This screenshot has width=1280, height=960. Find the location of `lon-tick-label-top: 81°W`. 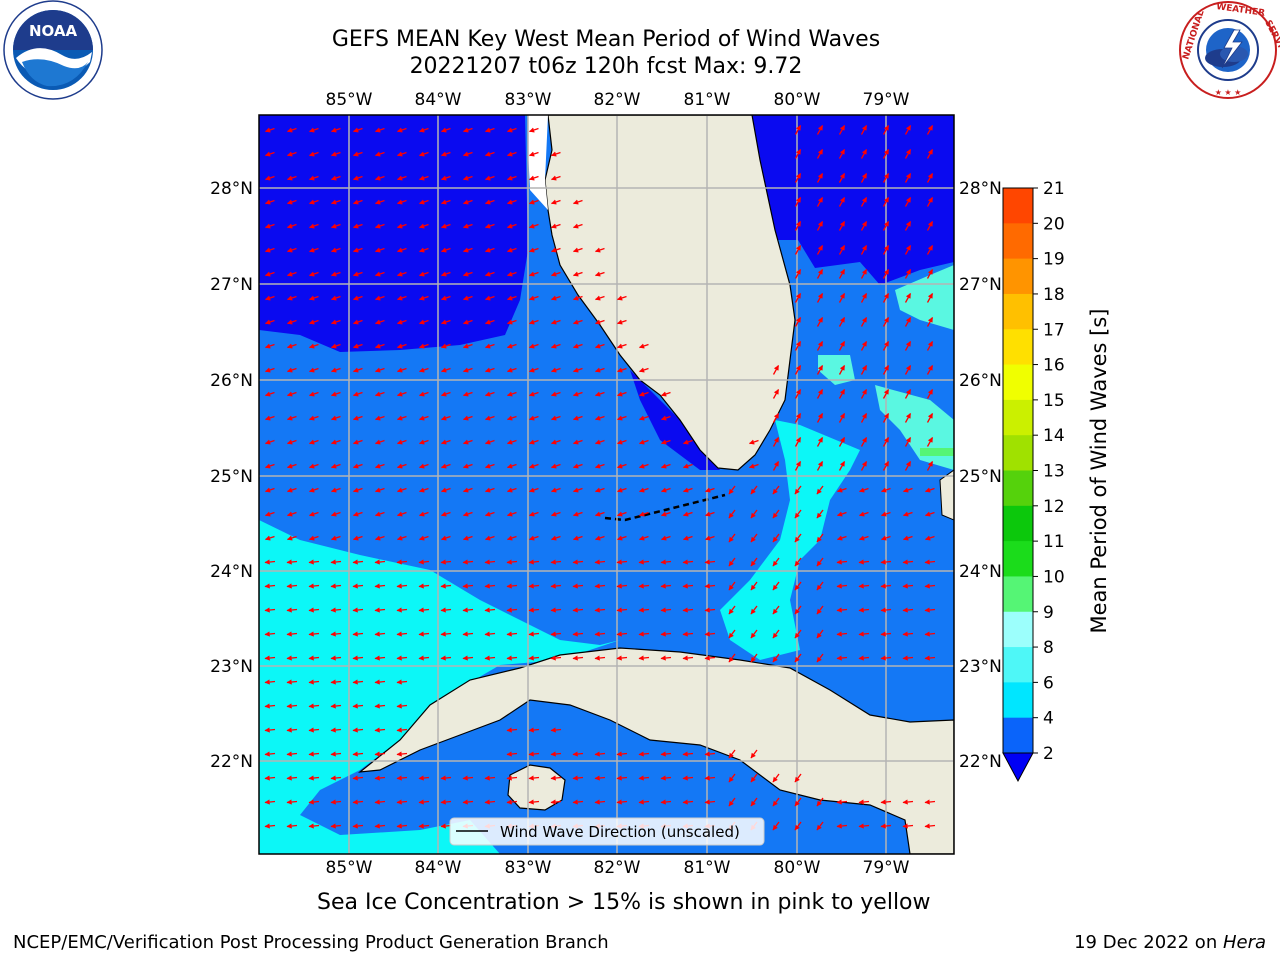

lon-tick-label-top: 81°W is located at coordinates (707, 100).